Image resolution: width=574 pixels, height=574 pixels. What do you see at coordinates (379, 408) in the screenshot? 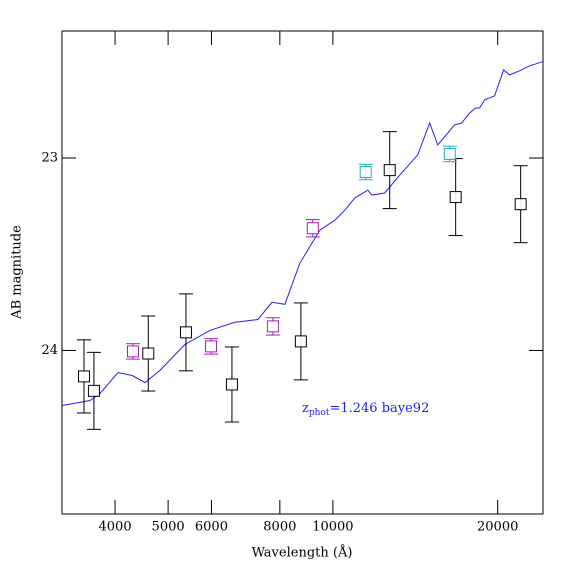
I see `annotation-rest: =1.246 baye92` at bounding box center [379, 408].